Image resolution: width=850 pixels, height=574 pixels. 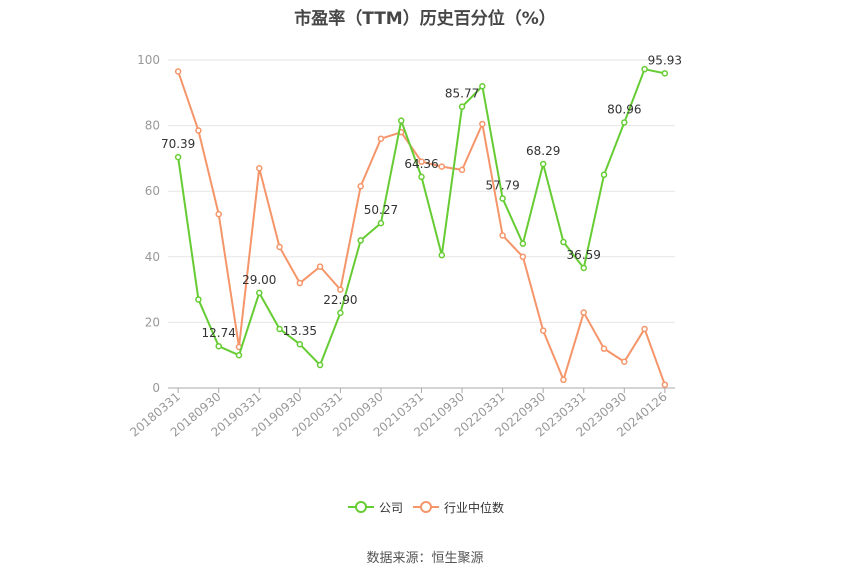 I want to click on y-axis: 0 20 40 60 80 100, so click(x=148, y=224).